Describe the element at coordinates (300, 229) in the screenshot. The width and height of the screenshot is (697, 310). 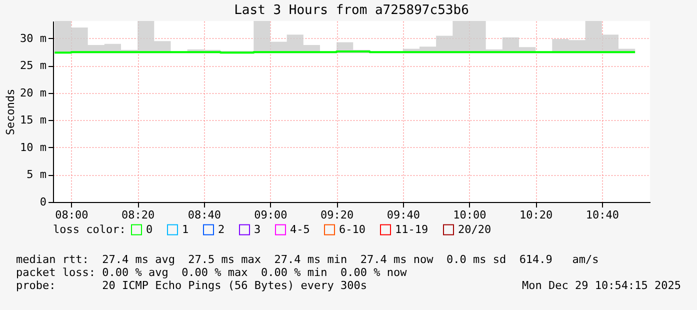
I see `legend-label: 4-5` at that location.